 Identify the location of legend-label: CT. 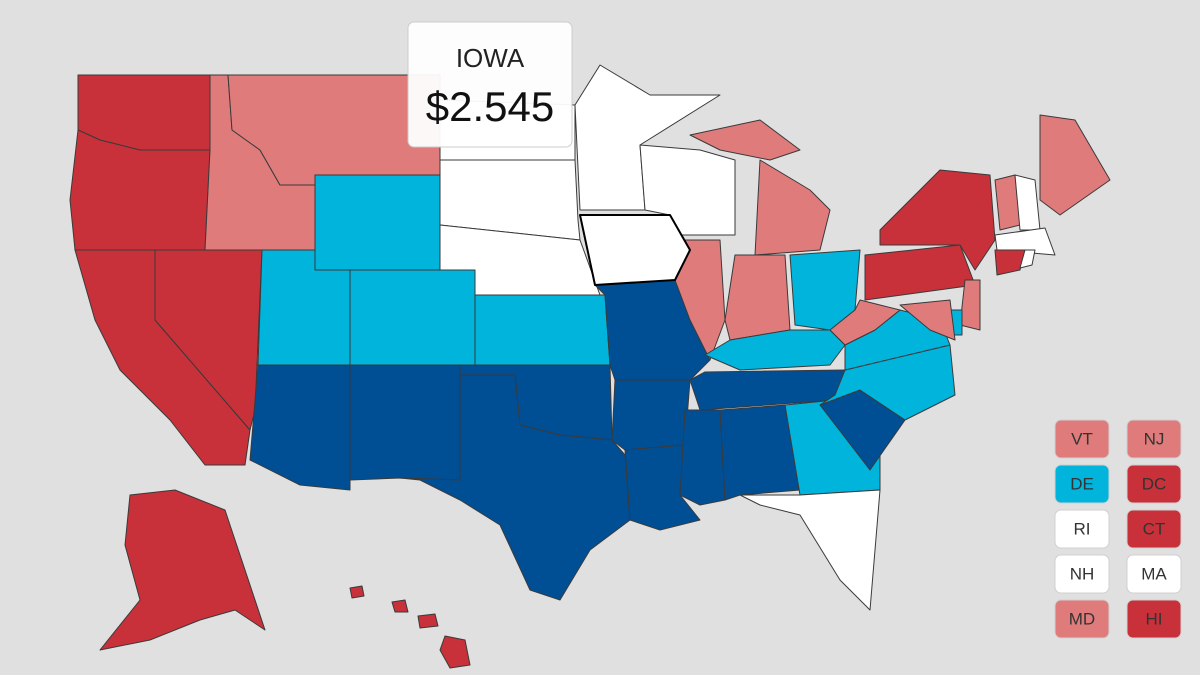
(1154, 528).